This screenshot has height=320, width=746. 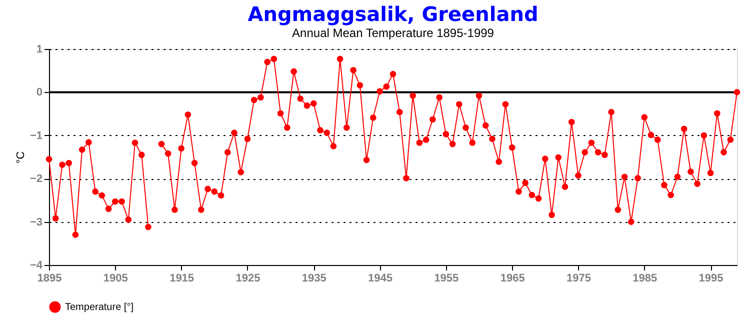 I want to click on x-tick-label: 1895, so click(x=49, y=278).